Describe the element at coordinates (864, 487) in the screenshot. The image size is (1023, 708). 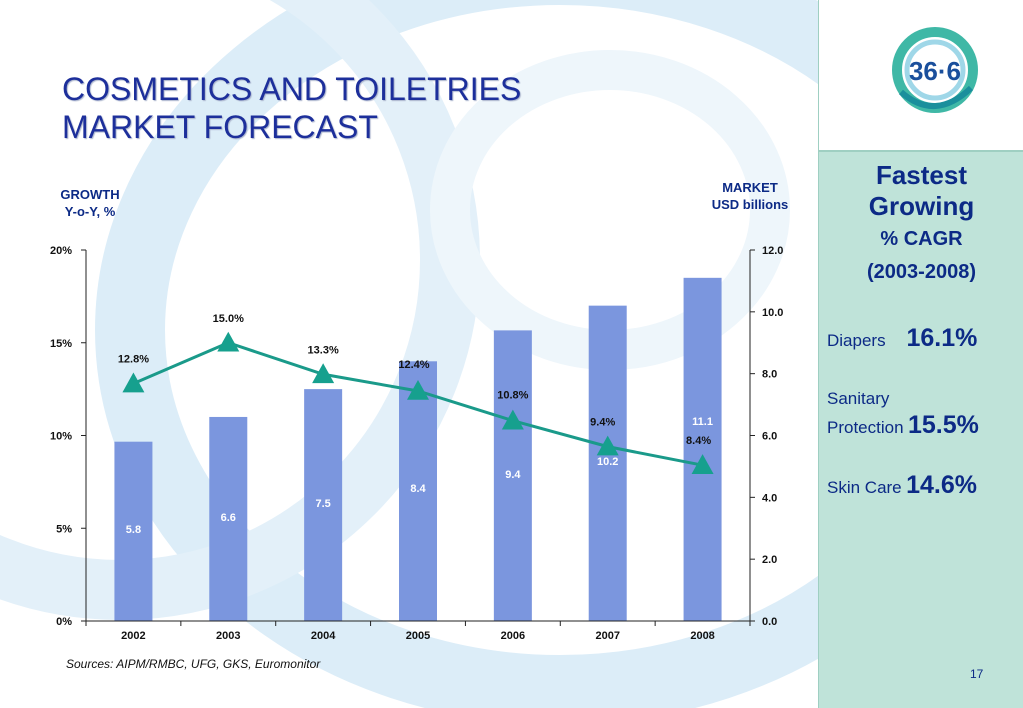
I see `cagr-label: Skin Care` at that location.